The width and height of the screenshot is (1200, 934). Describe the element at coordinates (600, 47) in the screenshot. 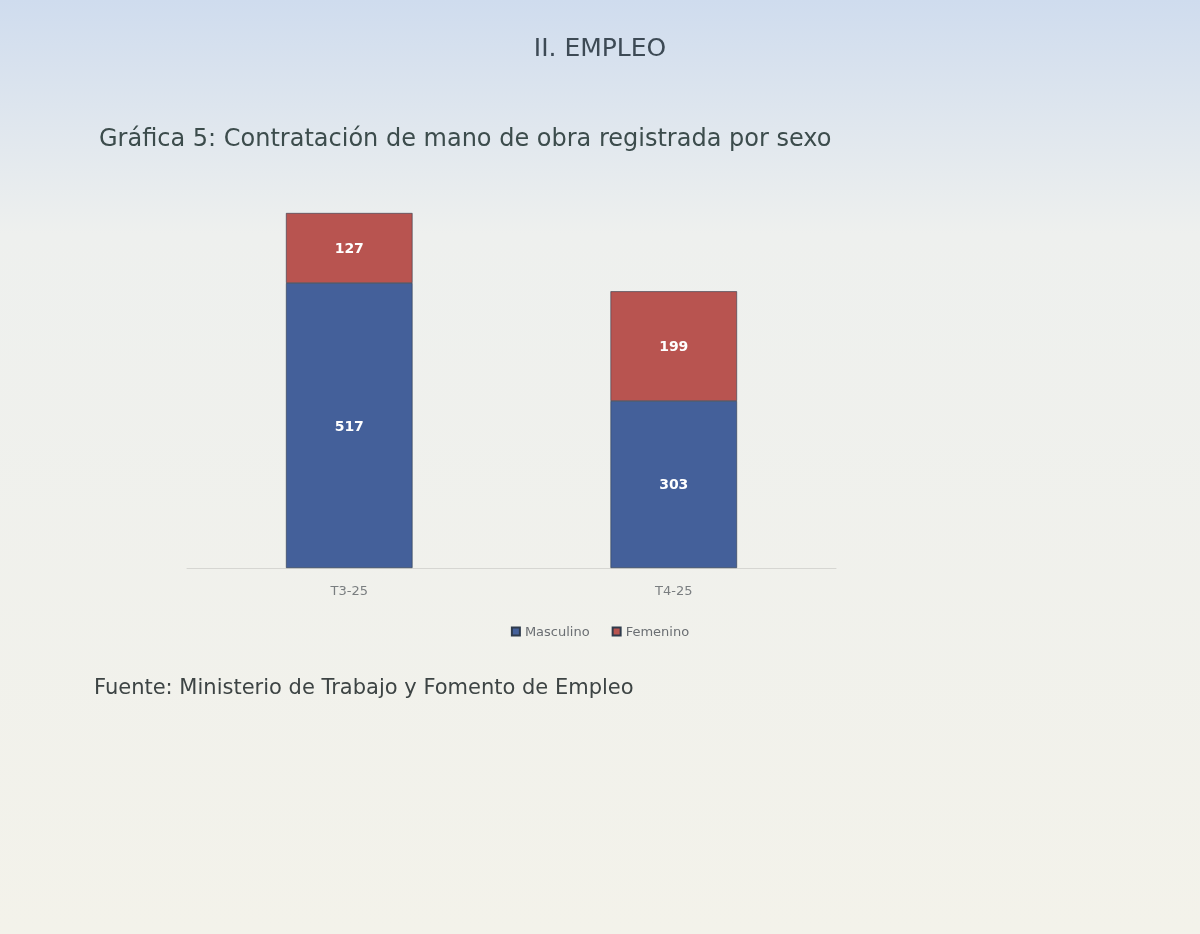

I see `chart-title: II. EMPLEO` at that location.